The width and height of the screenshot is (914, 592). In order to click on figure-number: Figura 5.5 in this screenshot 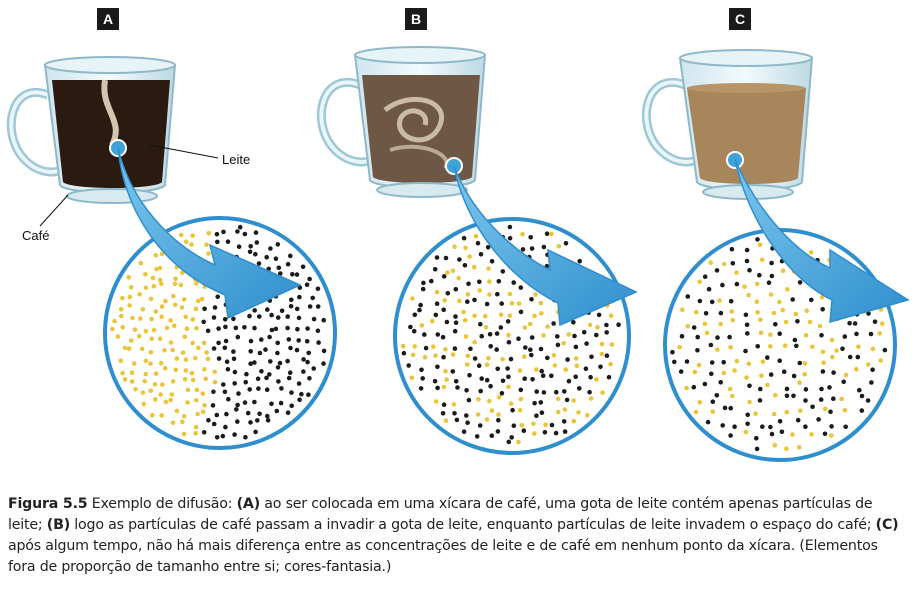, I will do `click(48, 504)`.